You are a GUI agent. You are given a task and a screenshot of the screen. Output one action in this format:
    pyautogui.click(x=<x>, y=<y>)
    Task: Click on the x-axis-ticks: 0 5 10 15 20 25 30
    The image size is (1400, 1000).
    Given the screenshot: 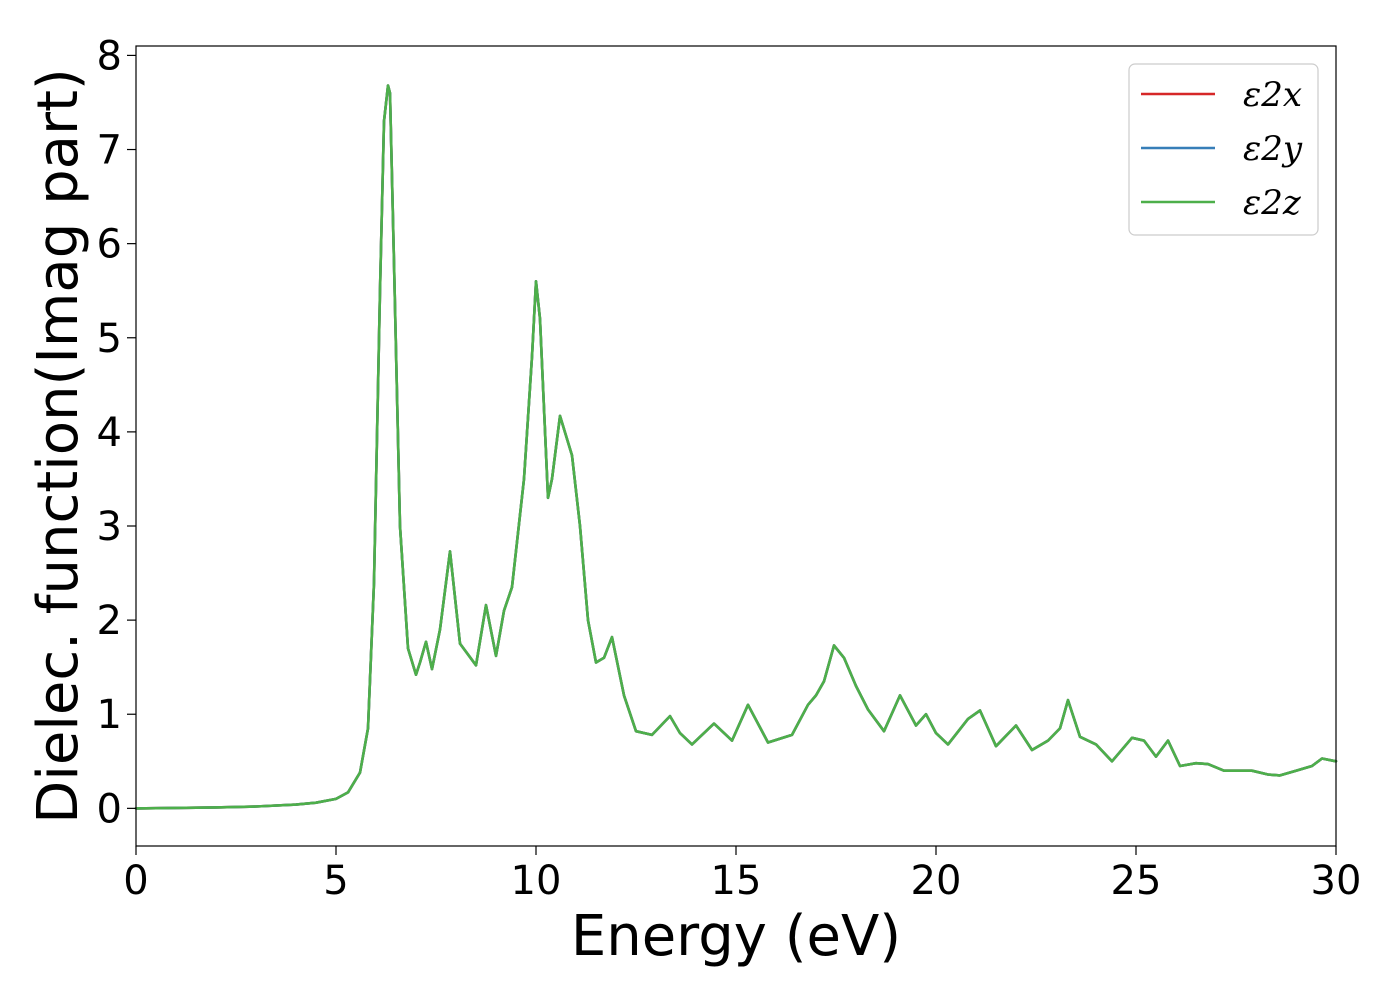 What is the action you would take?
    pyautogui.click(x=742, y=875)
    